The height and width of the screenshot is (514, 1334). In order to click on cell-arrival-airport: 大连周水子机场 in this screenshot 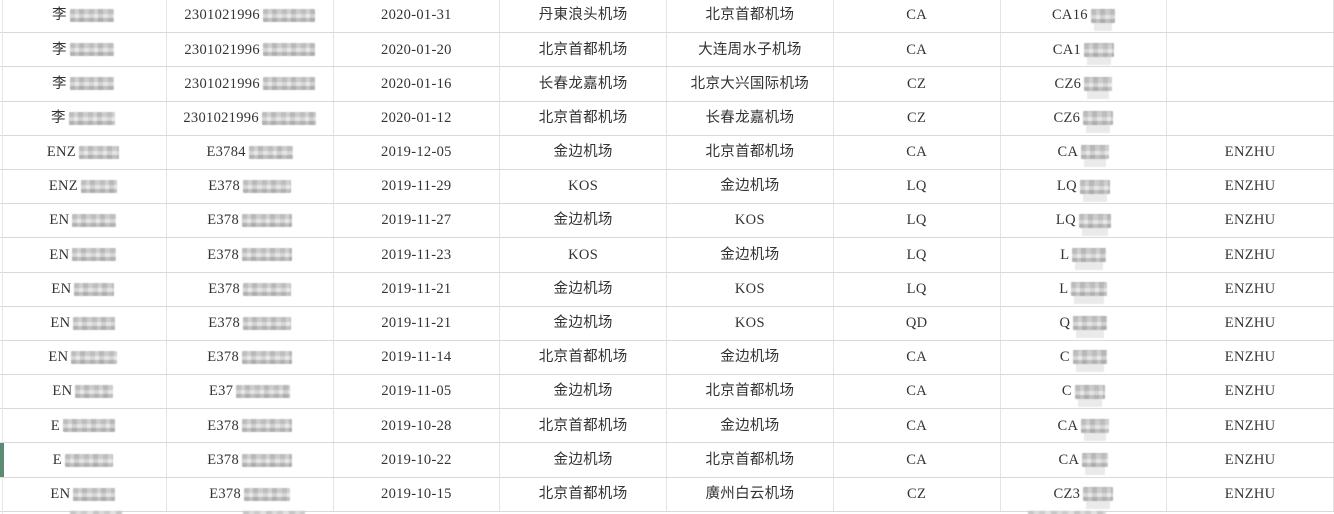, I will do `click(750, 50)`.